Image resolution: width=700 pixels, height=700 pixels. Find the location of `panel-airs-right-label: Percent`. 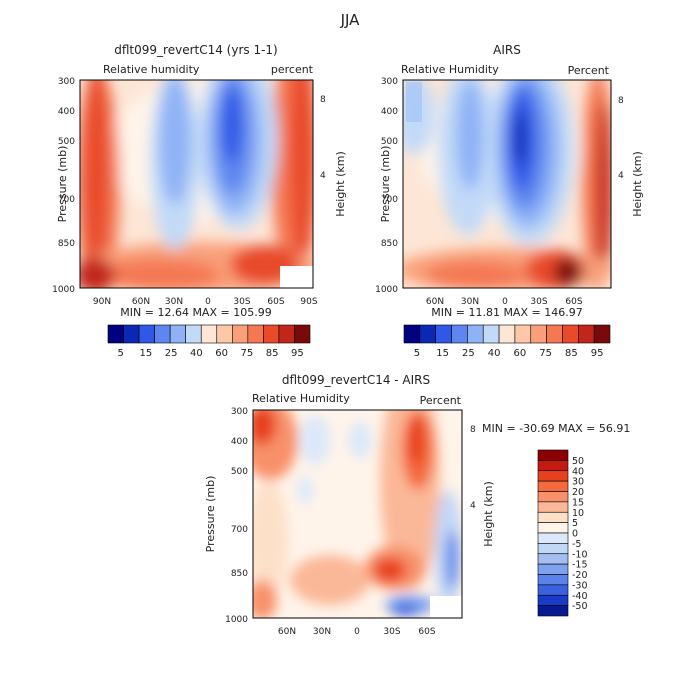

panel-airs-right-label: Percent is located at coordinates (589, 70).